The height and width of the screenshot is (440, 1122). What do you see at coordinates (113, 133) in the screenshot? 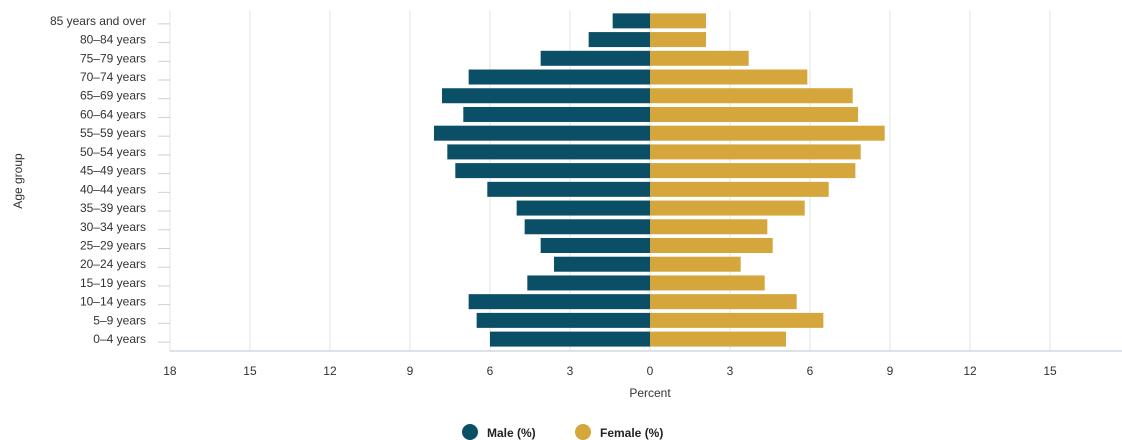
I see `y-tick-label: 55–59 years` at bounding box center [113, 133].